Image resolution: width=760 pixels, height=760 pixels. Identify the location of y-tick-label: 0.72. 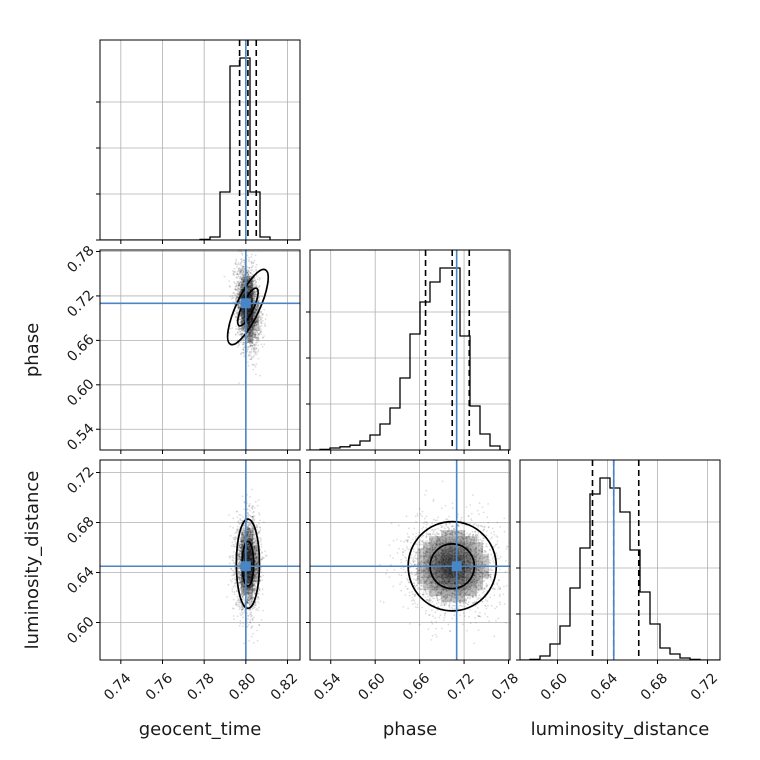
(80, 303).